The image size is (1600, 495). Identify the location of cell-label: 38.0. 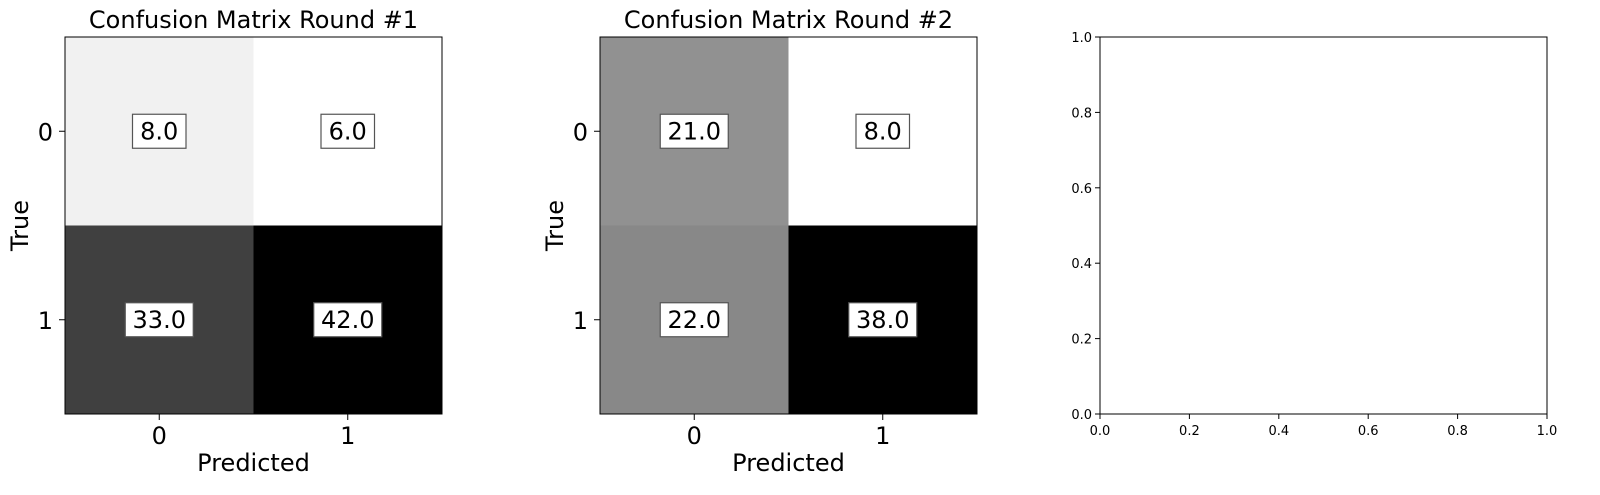
(882, 320).